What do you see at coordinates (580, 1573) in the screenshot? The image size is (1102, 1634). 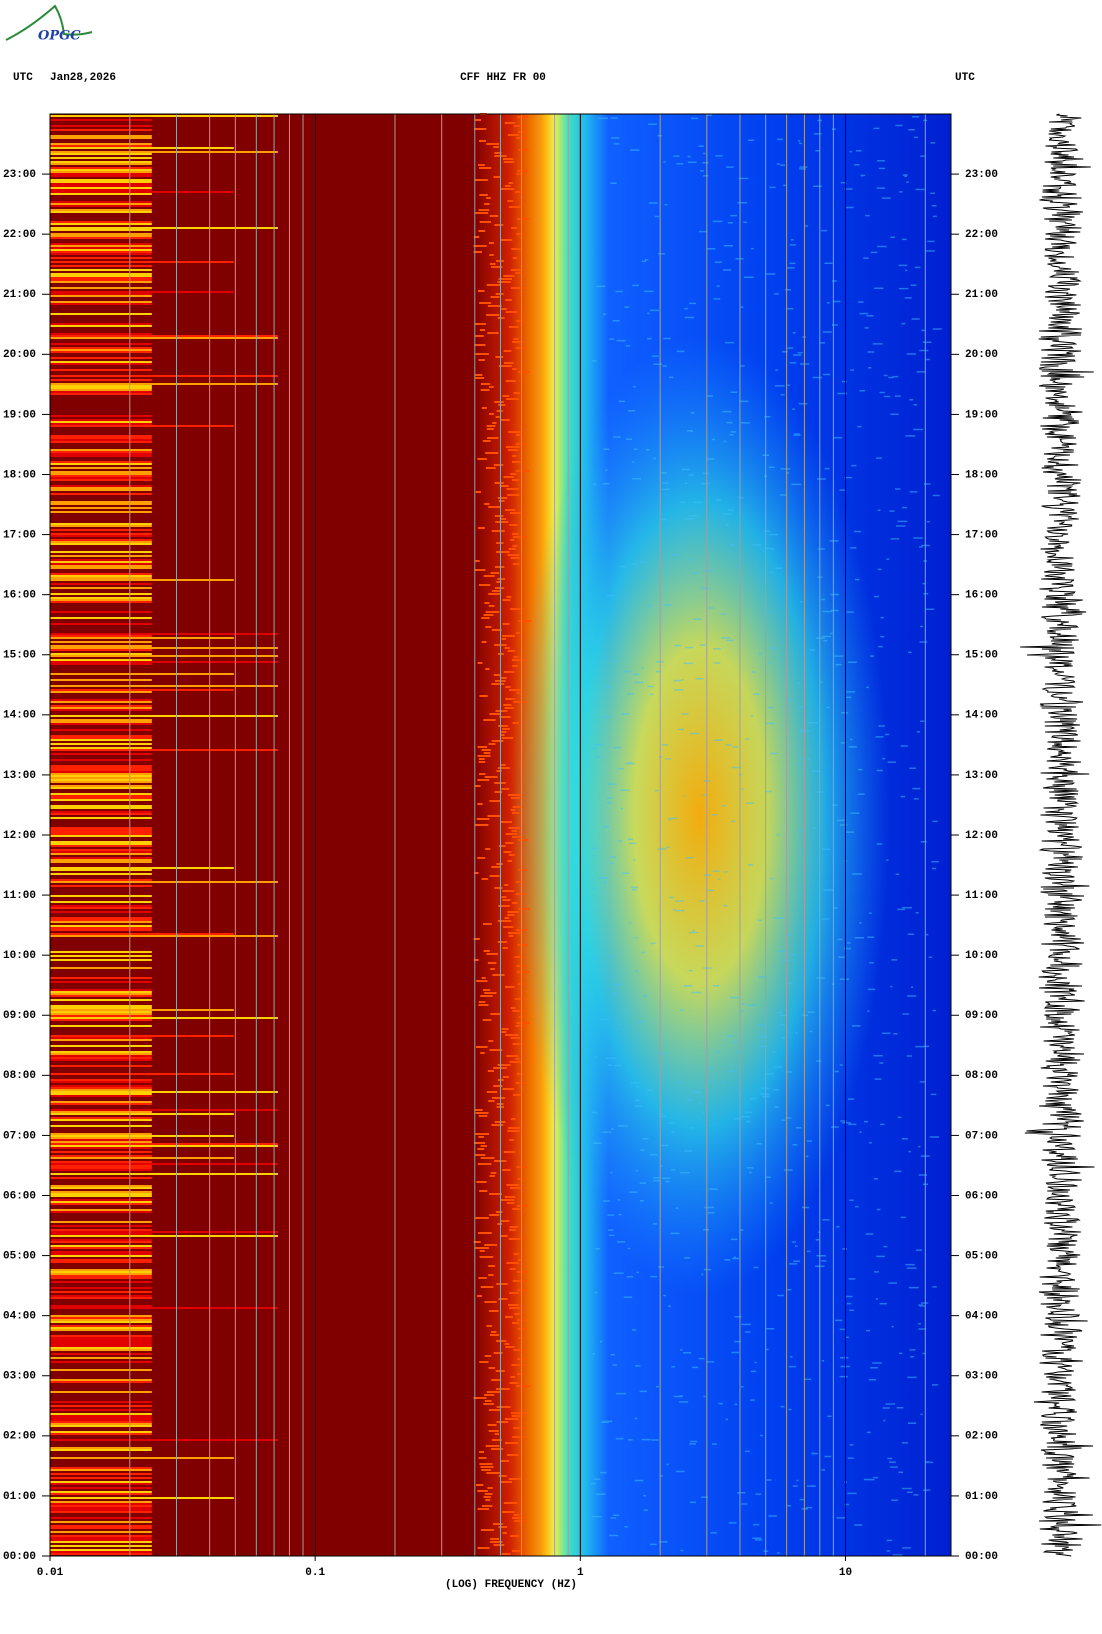 I see `x-tick-label: 1` at bounding box center [580, 1573].